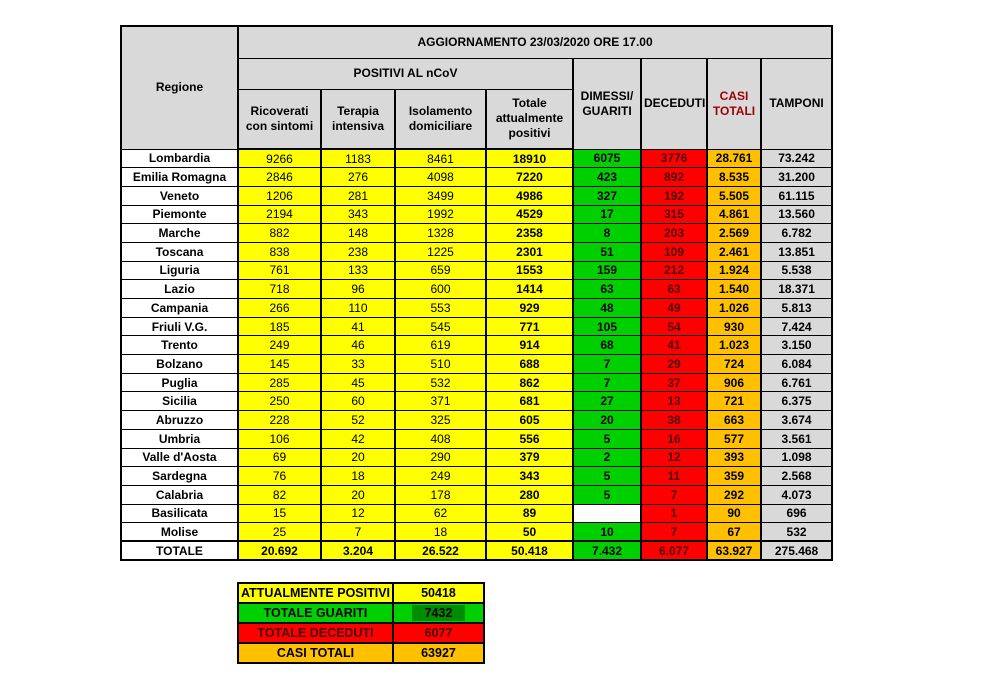 This screenshot has height=676, width=1003. I want to click on value-cell: 63.927, so click(734, 550).